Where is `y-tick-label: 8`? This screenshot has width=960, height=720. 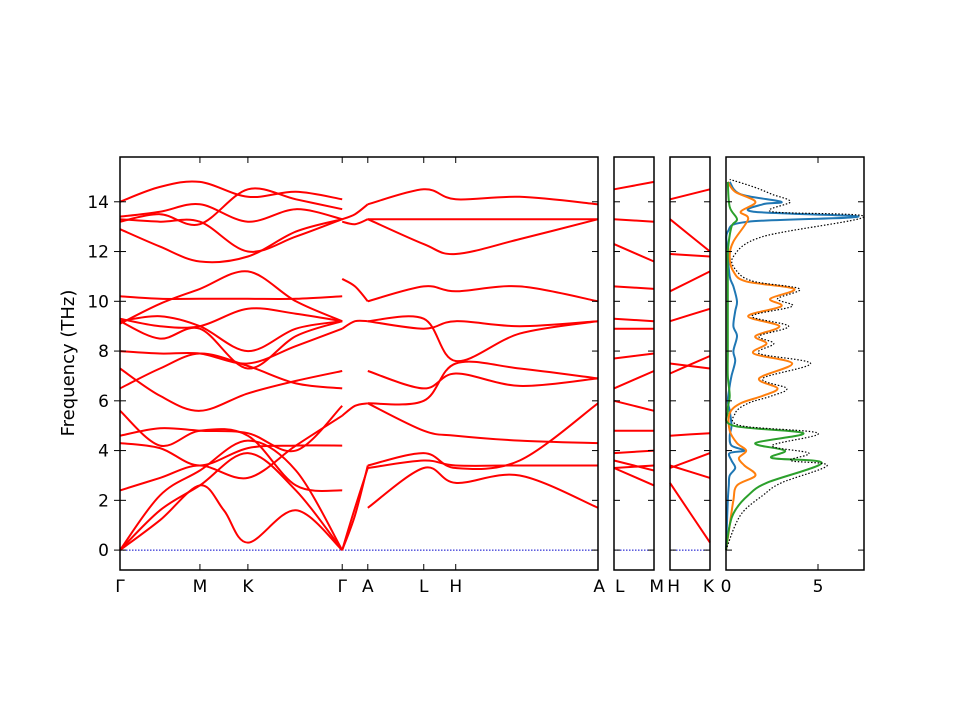
y-tick-label: 8 is located at coordinates (103, 352).